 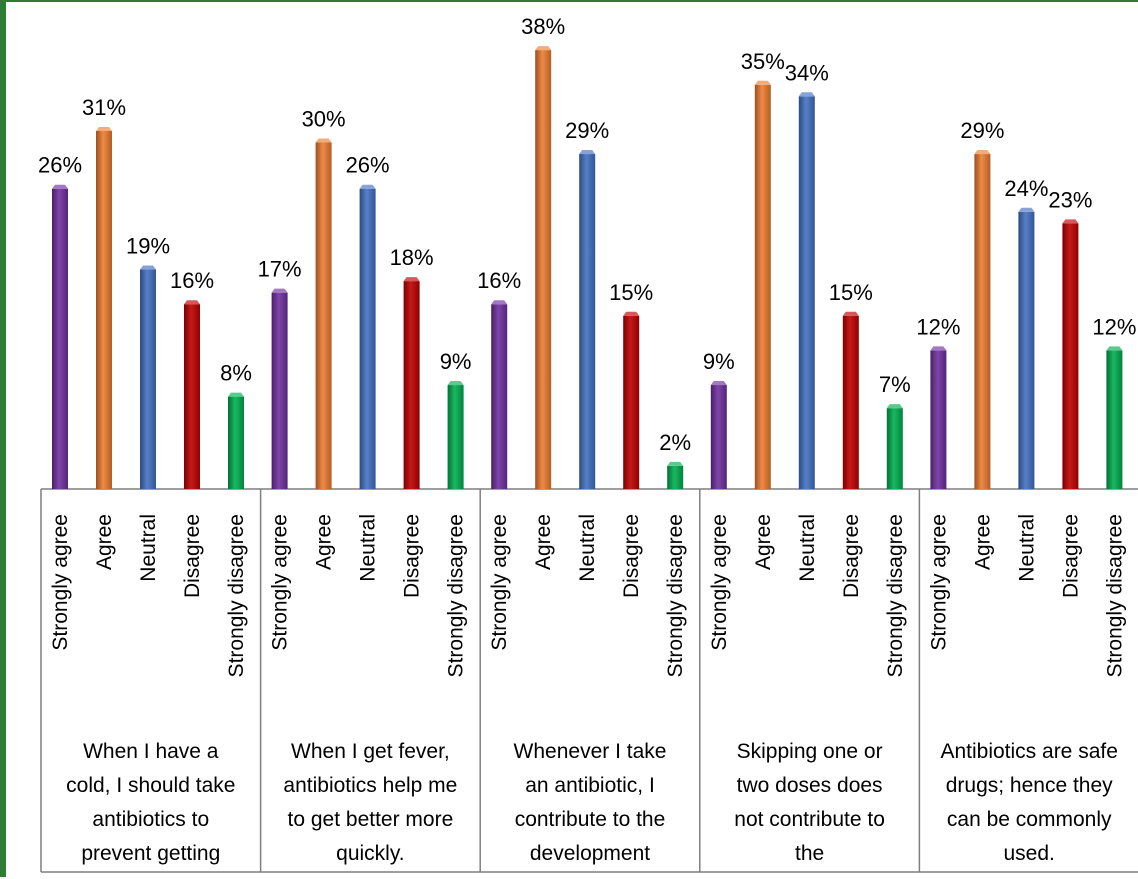 What do you see at coordinates (150, 853) in the screenshot?
I see `group-label-line: prevent getting` at bounding box center [150, 853].